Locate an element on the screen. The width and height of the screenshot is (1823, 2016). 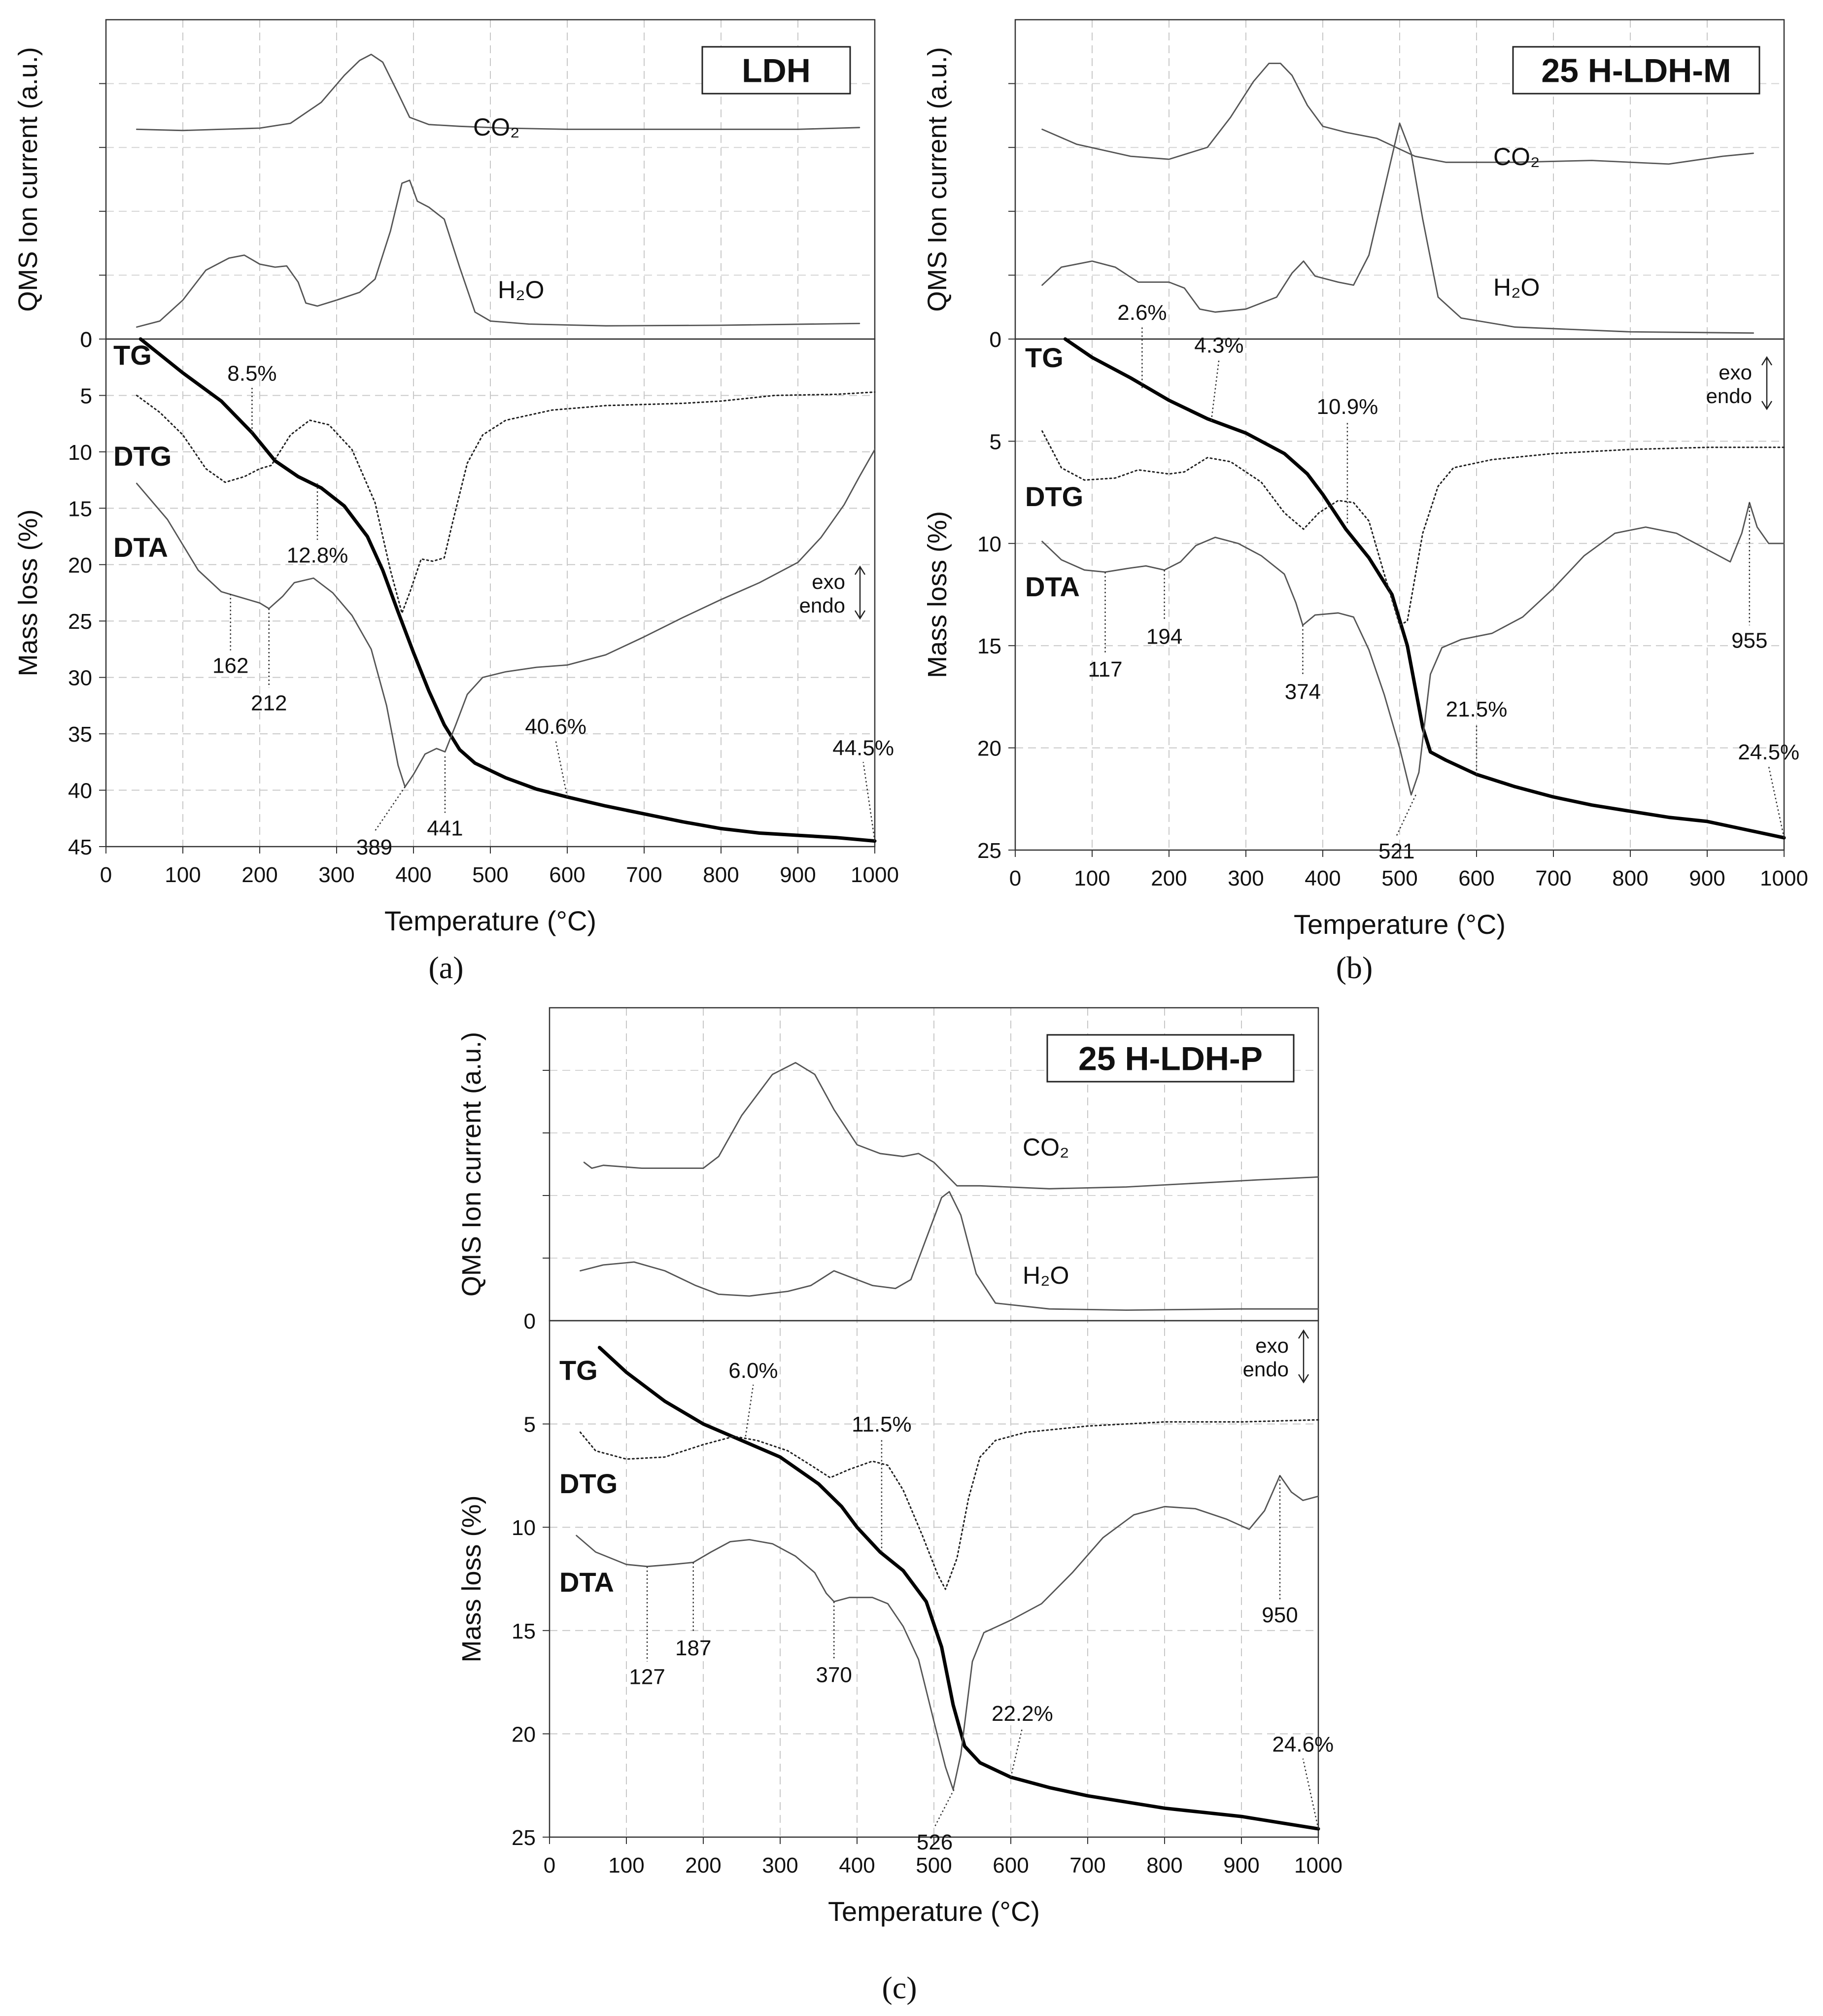
annotation-label: 24.5% is located at coordinates (1768, 752).